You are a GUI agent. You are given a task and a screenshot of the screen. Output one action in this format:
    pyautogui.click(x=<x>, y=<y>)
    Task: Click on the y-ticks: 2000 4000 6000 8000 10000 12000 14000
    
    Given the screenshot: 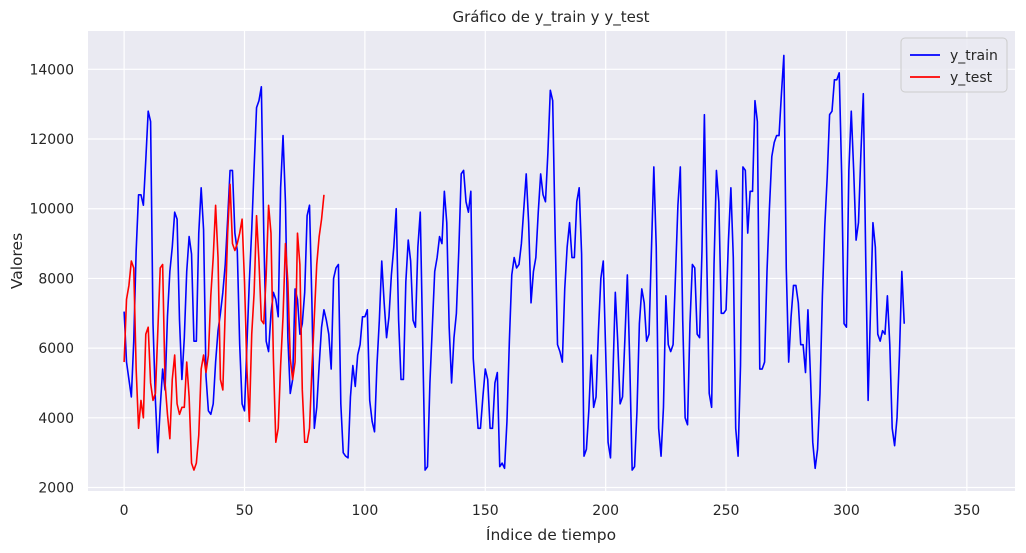 What is the action you would take?
    pyautogui.click(x=51, y=279)
    